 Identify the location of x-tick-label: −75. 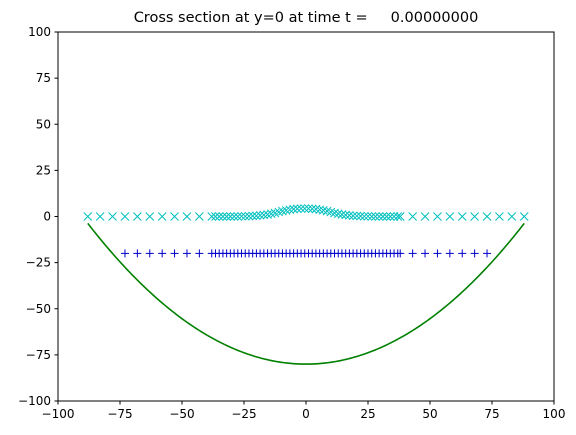
(119, 414).